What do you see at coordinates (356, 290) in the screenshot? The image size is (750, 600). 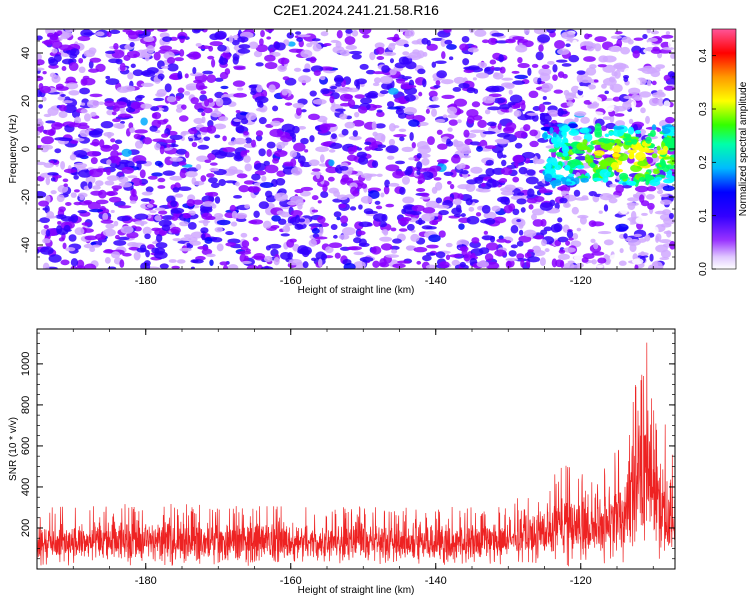 I see `spectrogram-x-axis-label: Height of straight line (km)` at bounding box center [356, 290].